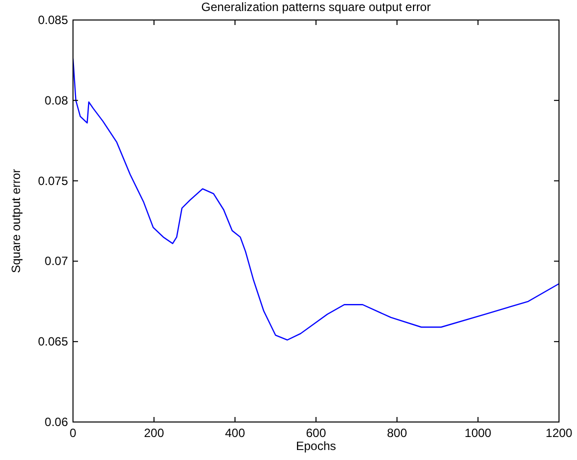 The height and width of the screenshot is (460, 577). I want to click on x-tick-label: 0, so click(73, 433).